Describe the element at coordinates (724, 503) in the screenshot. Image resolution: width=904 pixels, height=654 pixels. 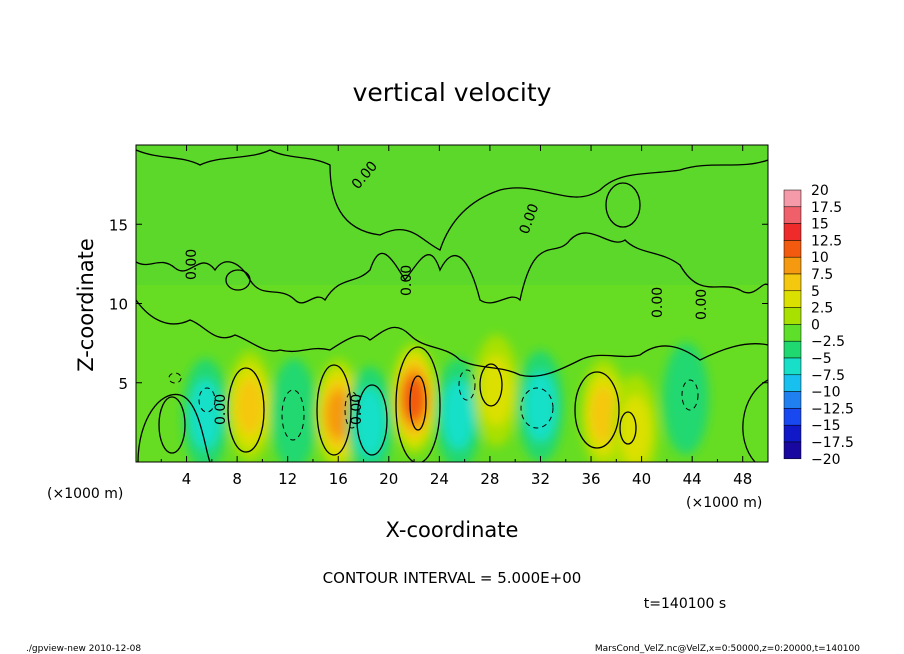
I see `x-unit-right: (×1000 m)` at that location.